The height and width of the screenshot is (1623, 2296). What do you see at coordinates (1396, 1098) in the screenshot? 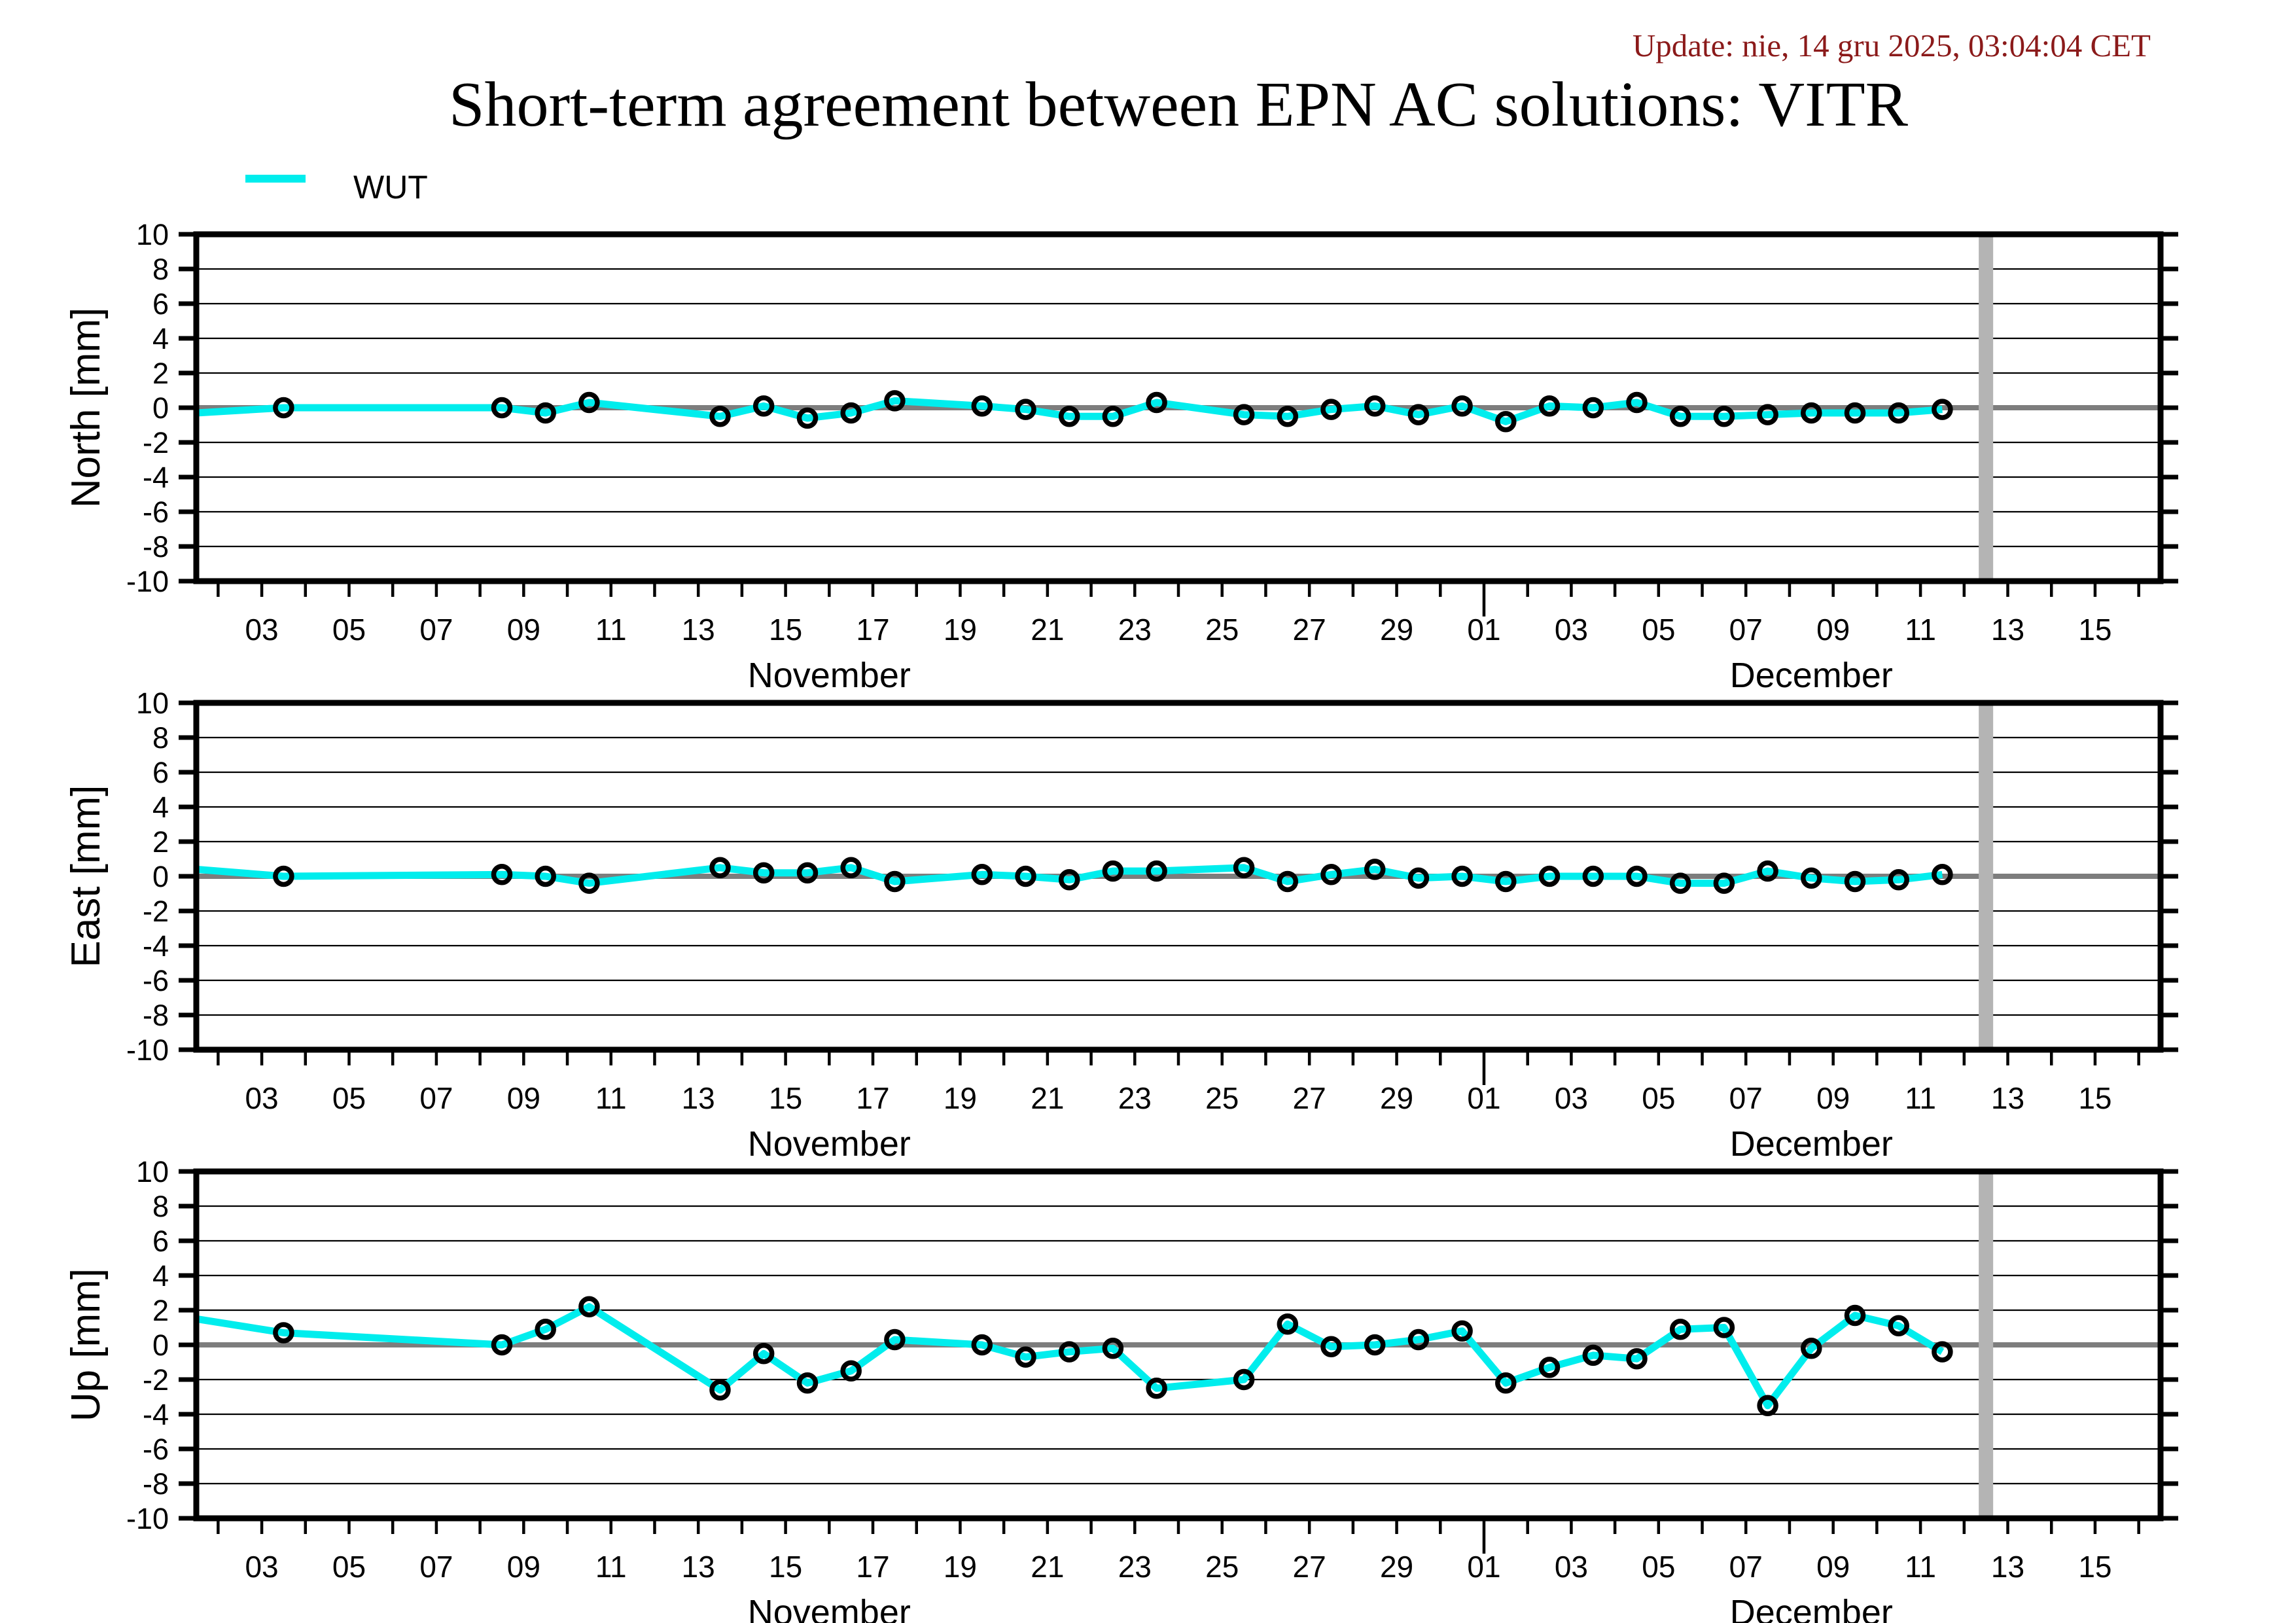
I see `x-day-label: 29` at bounding box center [1396, 1098].